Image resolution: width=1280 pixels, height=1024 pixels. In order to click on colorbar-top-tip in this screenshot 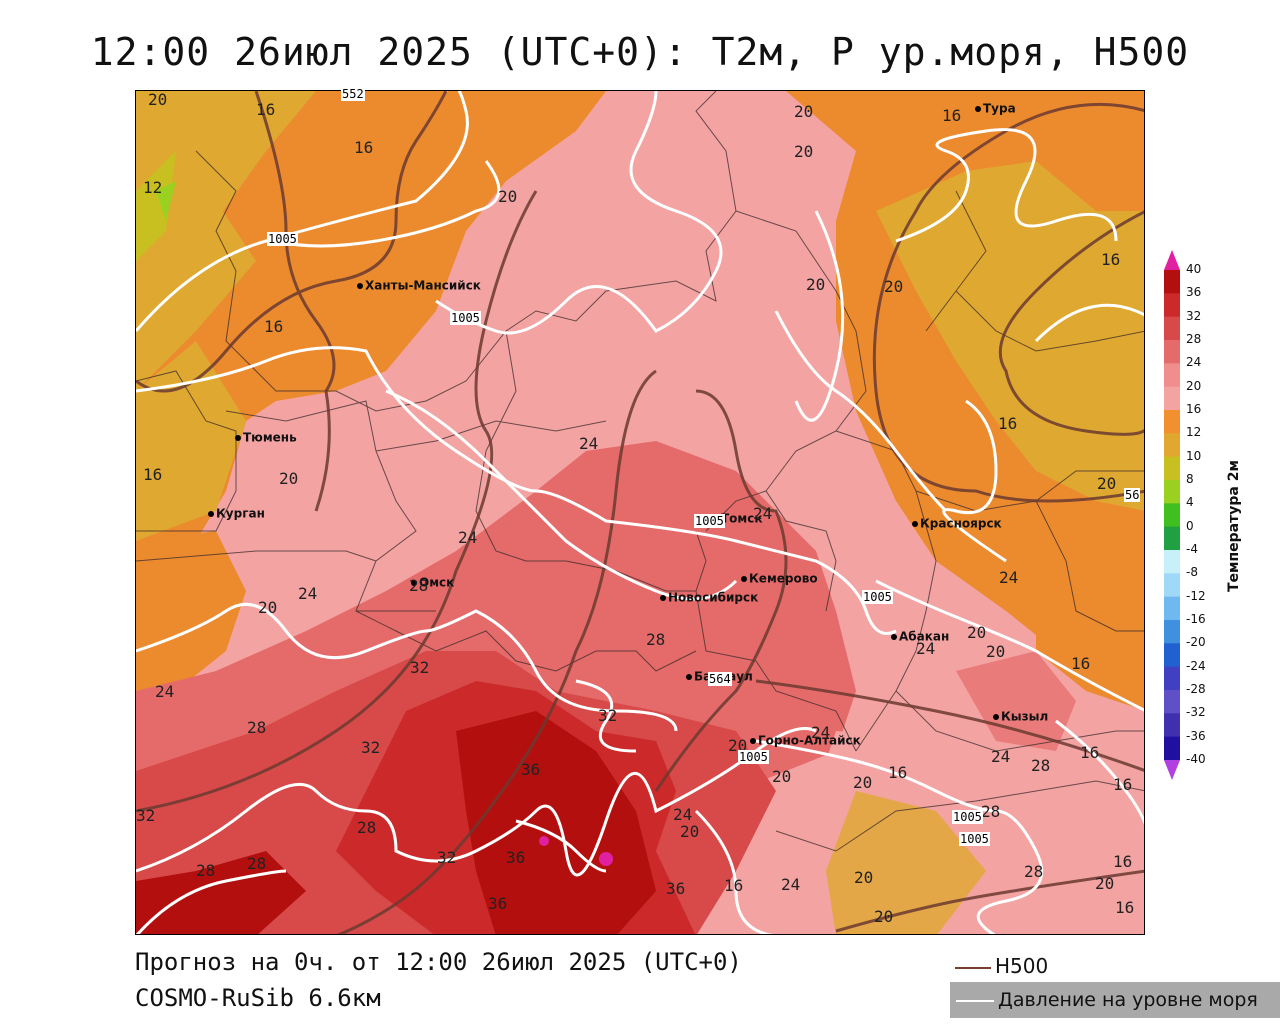, I will do `click(1172, 260)`.